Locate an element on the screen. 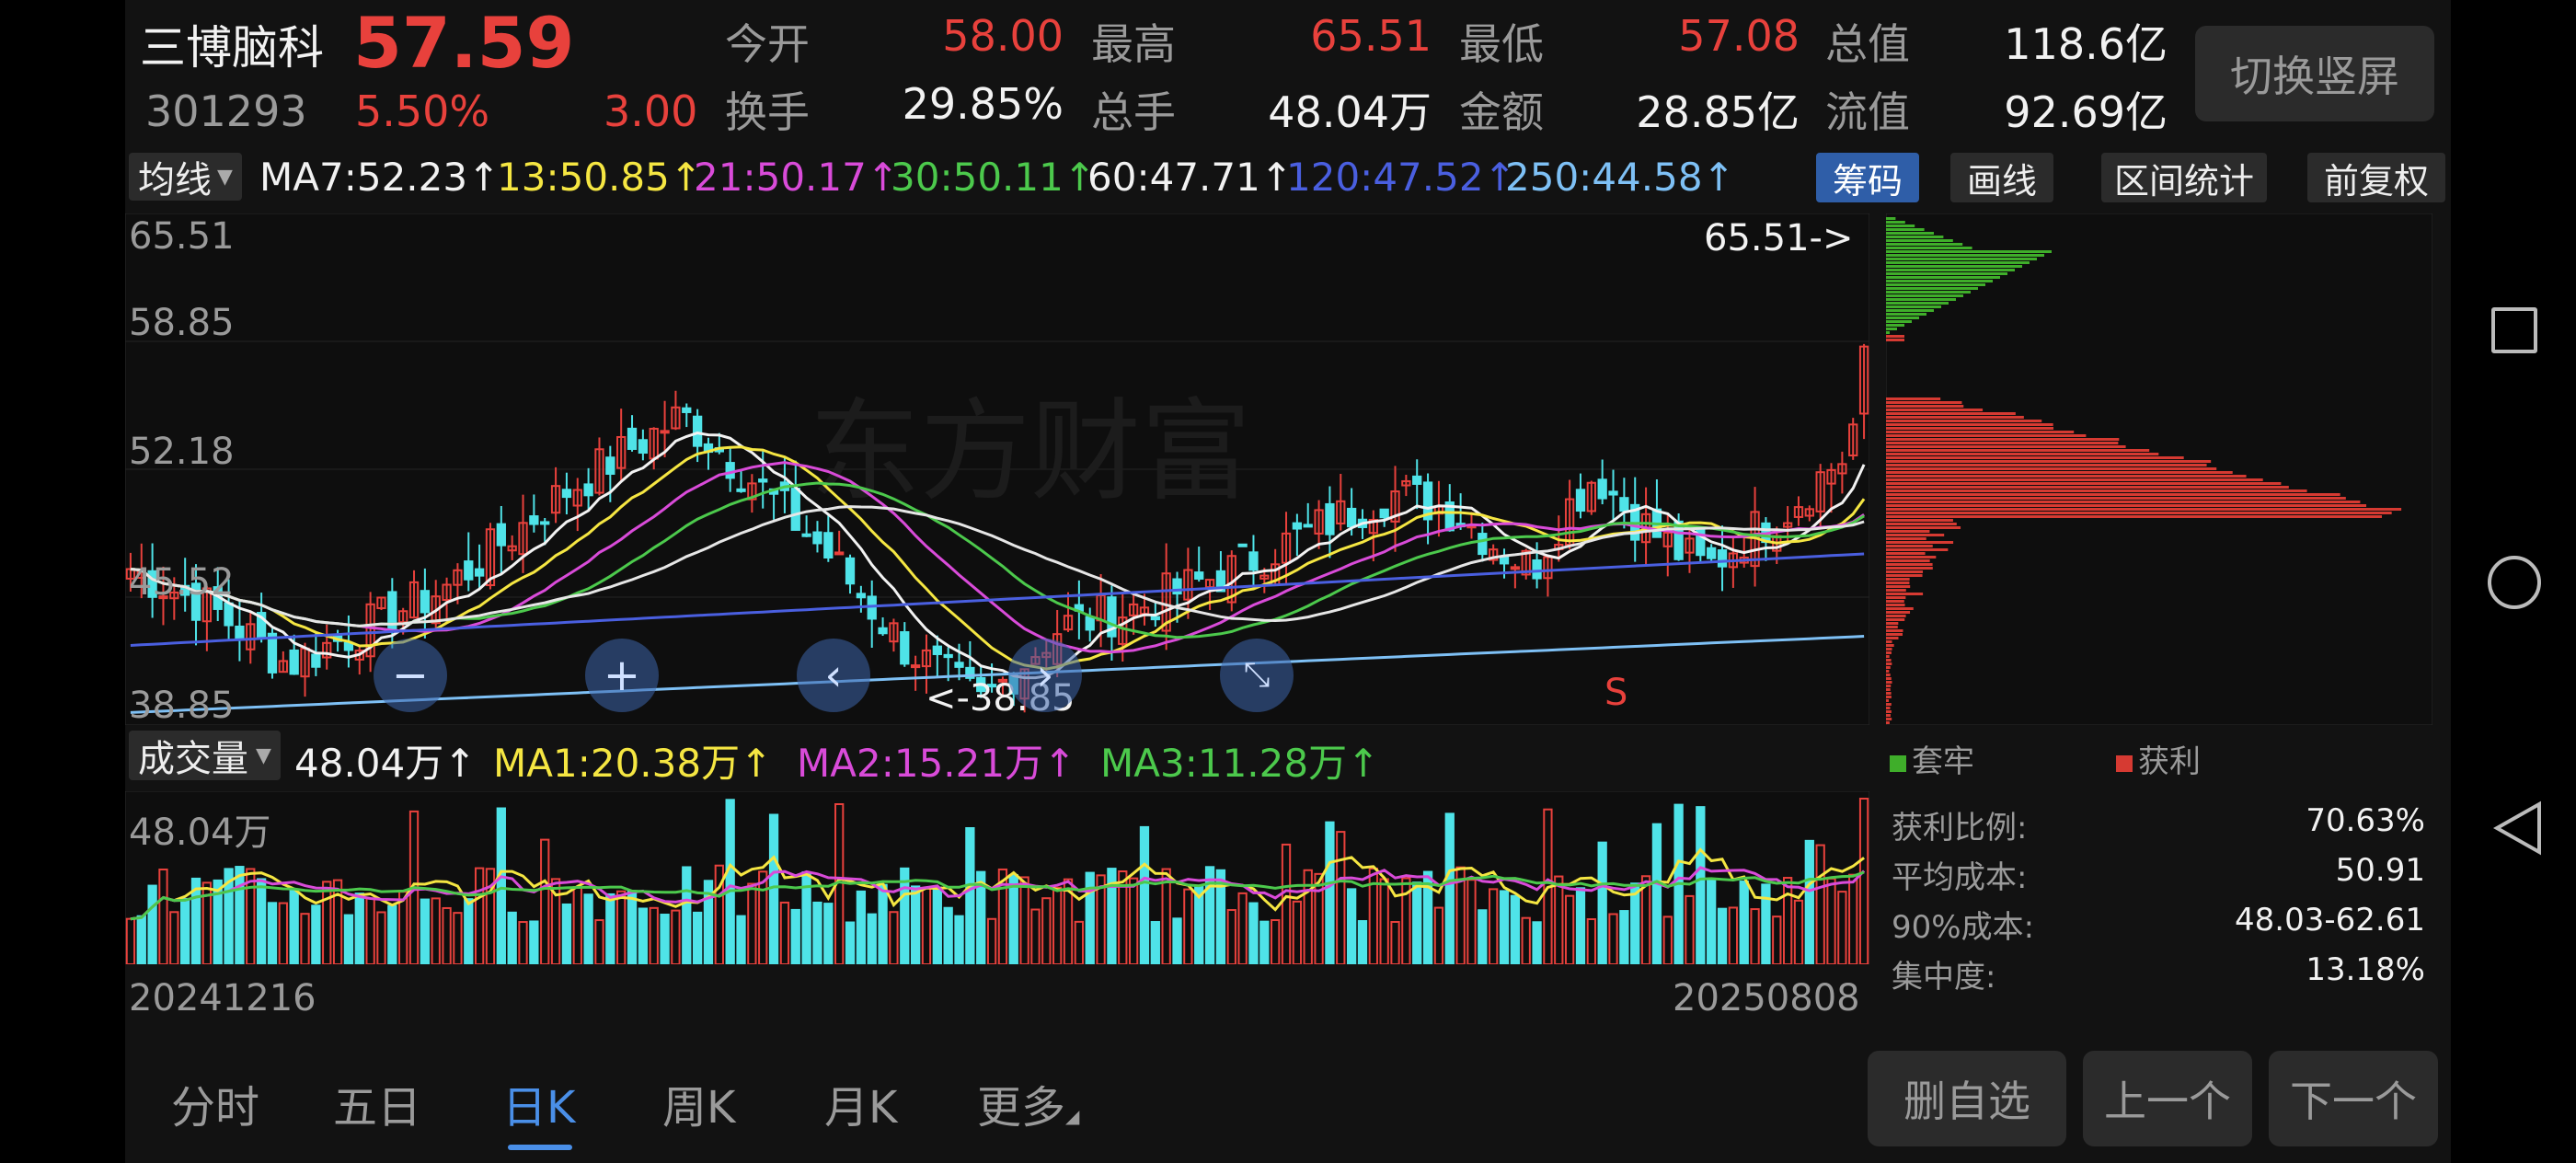 The image size is (2576, 1163). stat-value-mktcap: 118.6亿 is located at coordinates (2086, 44).